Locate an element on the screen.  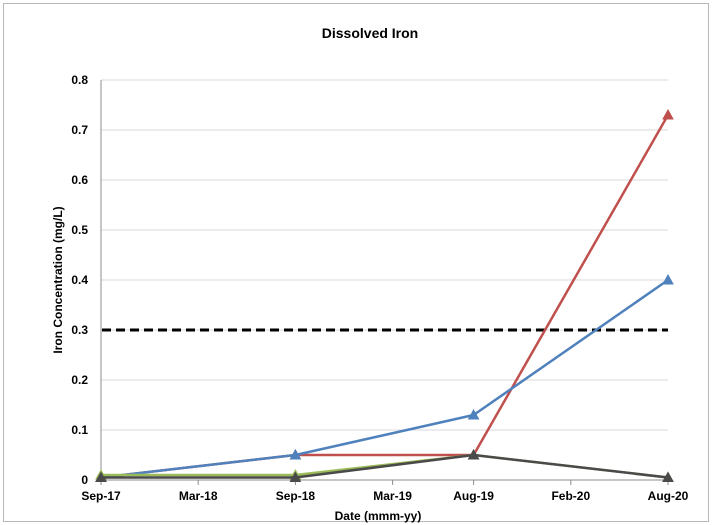
y-tick-label: 0.4 is located at coordinates (79, 280).